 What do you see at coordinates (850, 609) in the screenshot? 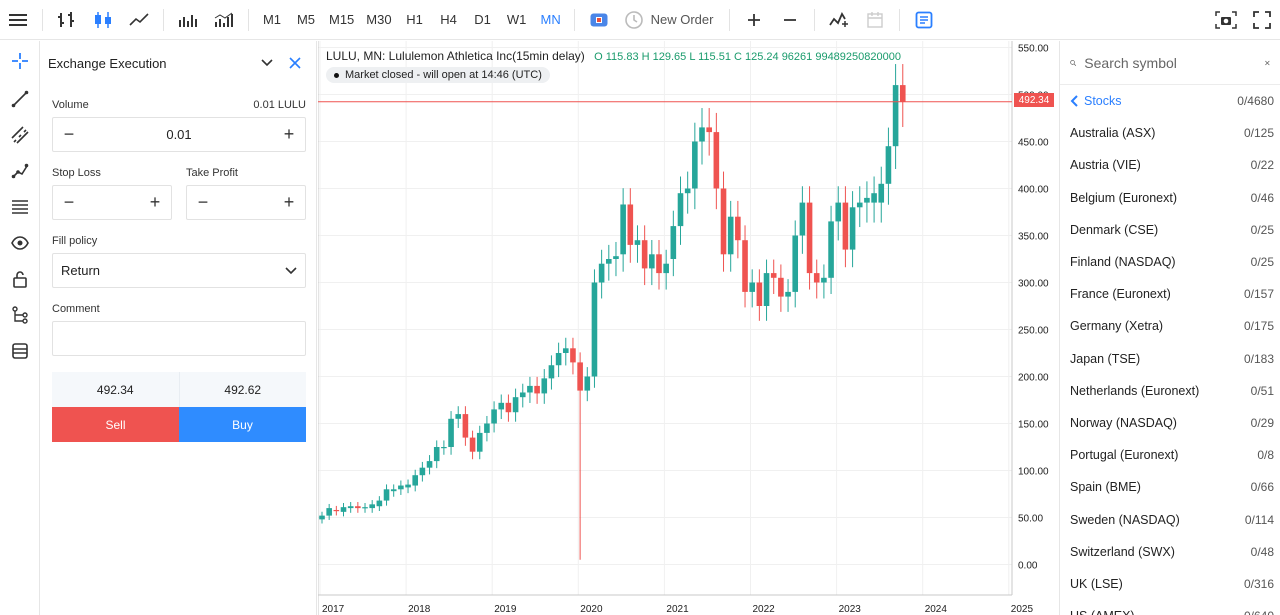
I see `x-axis-tick-label: 2023` at bounding box center [850, 609].